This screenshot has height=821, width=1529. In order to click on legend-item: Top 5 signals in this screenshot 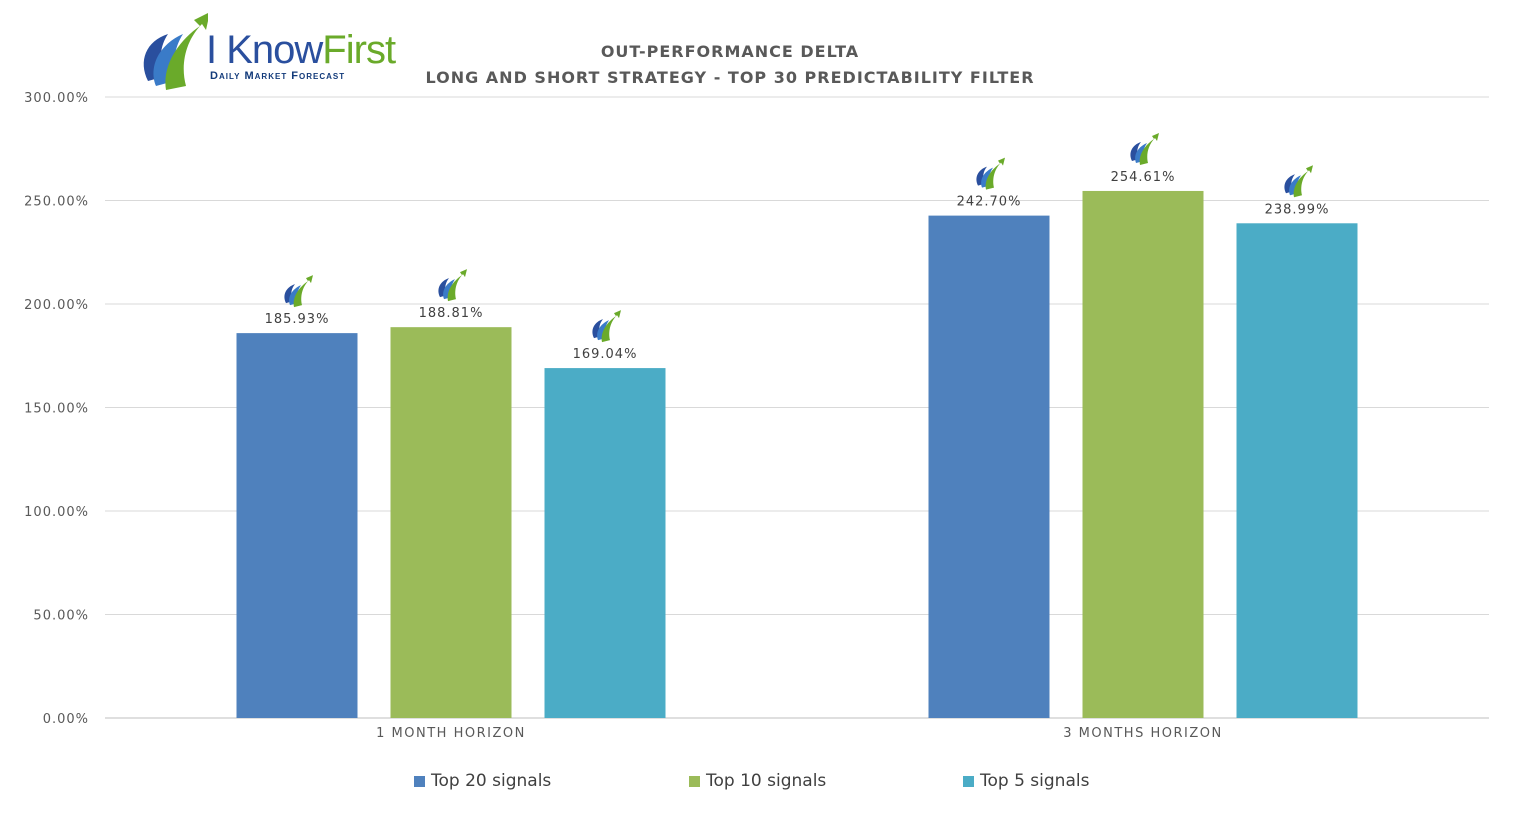, I will do `click(1026, 781)`.